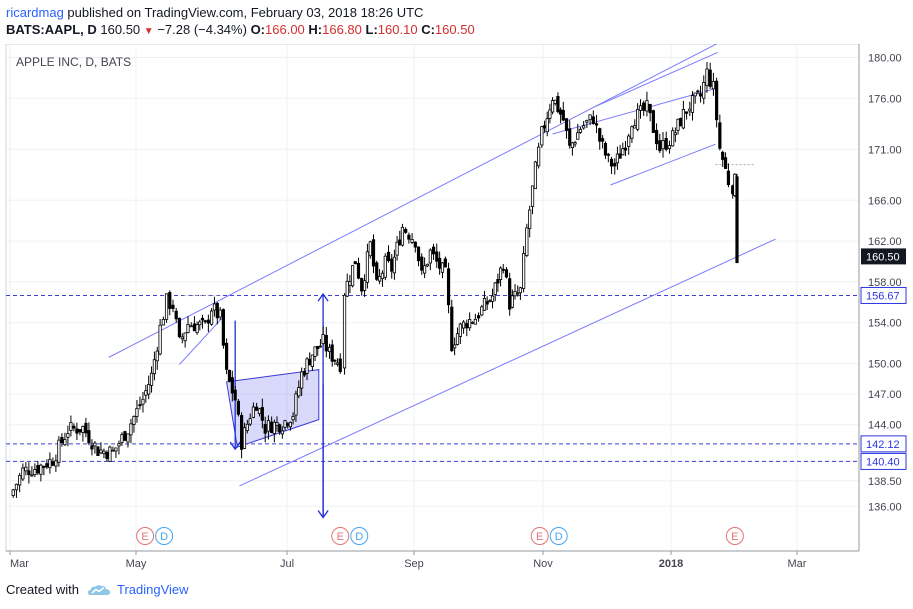 The width and height of the screenshot is (913, 609). I want to click on time-axis: Mar May Jul Sep Nov 2018 Mar, so click(432, 560).